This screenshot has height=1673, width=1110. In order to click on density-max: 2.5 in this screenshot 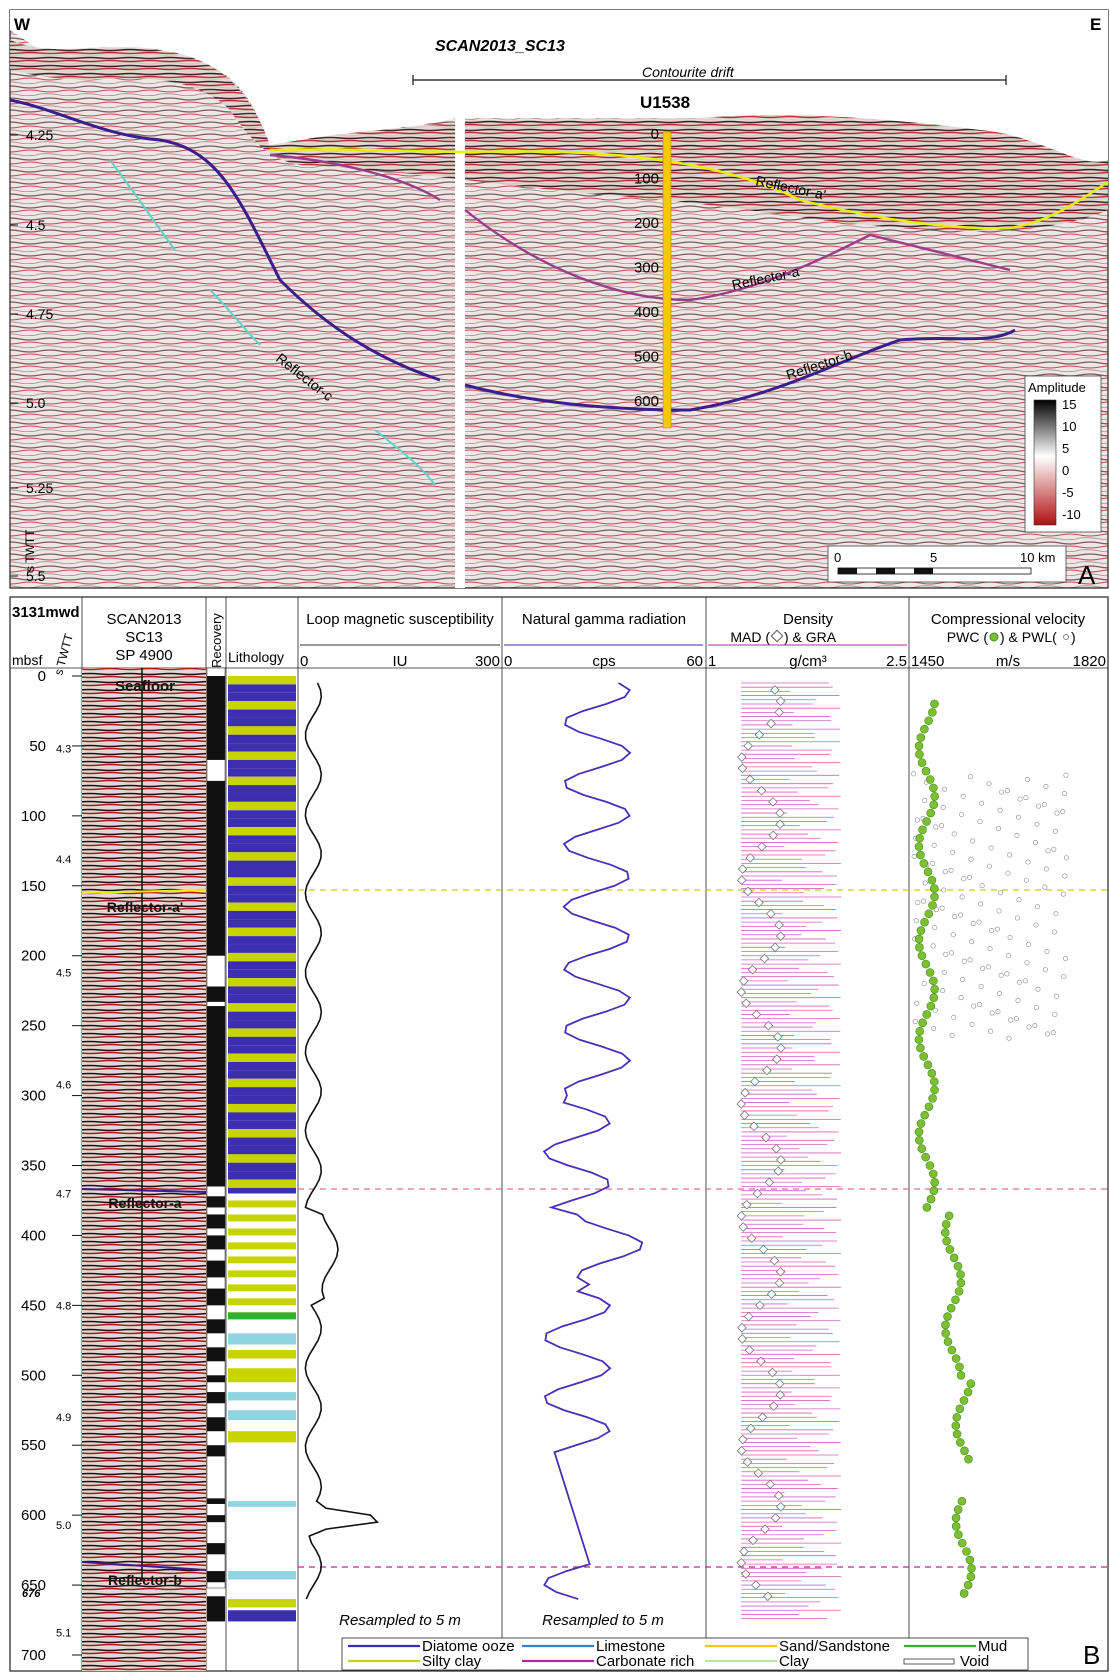, I will do `click(896, 661)`.